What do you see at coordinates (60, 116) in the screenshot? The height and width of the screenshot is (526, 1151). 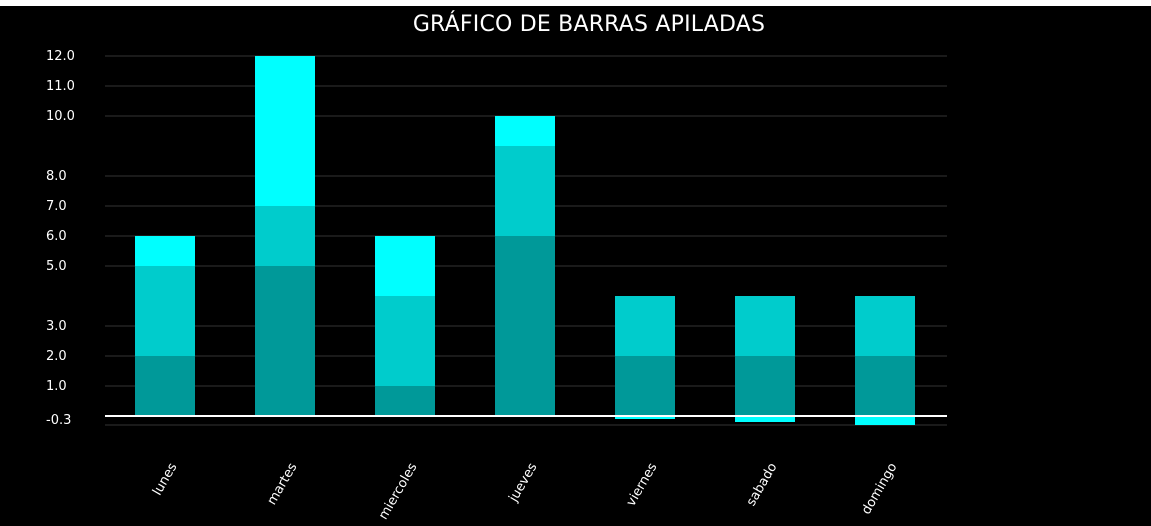 I see `y-tick-label: 10.0` at bounding box center [60, 116].